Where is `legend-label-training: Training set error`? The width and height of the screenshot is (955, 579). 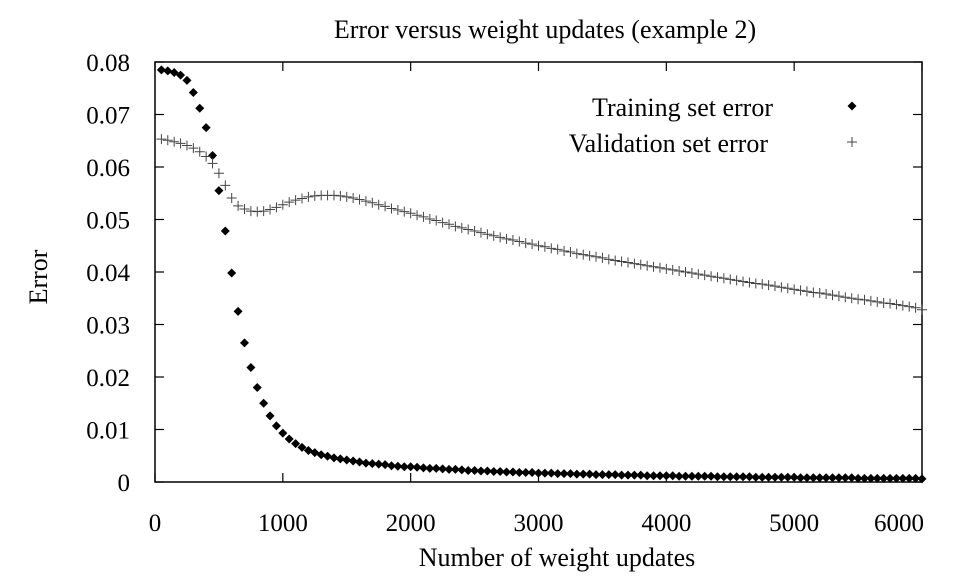
legend-label-training: Training set error is located at coordinates (682, 107).